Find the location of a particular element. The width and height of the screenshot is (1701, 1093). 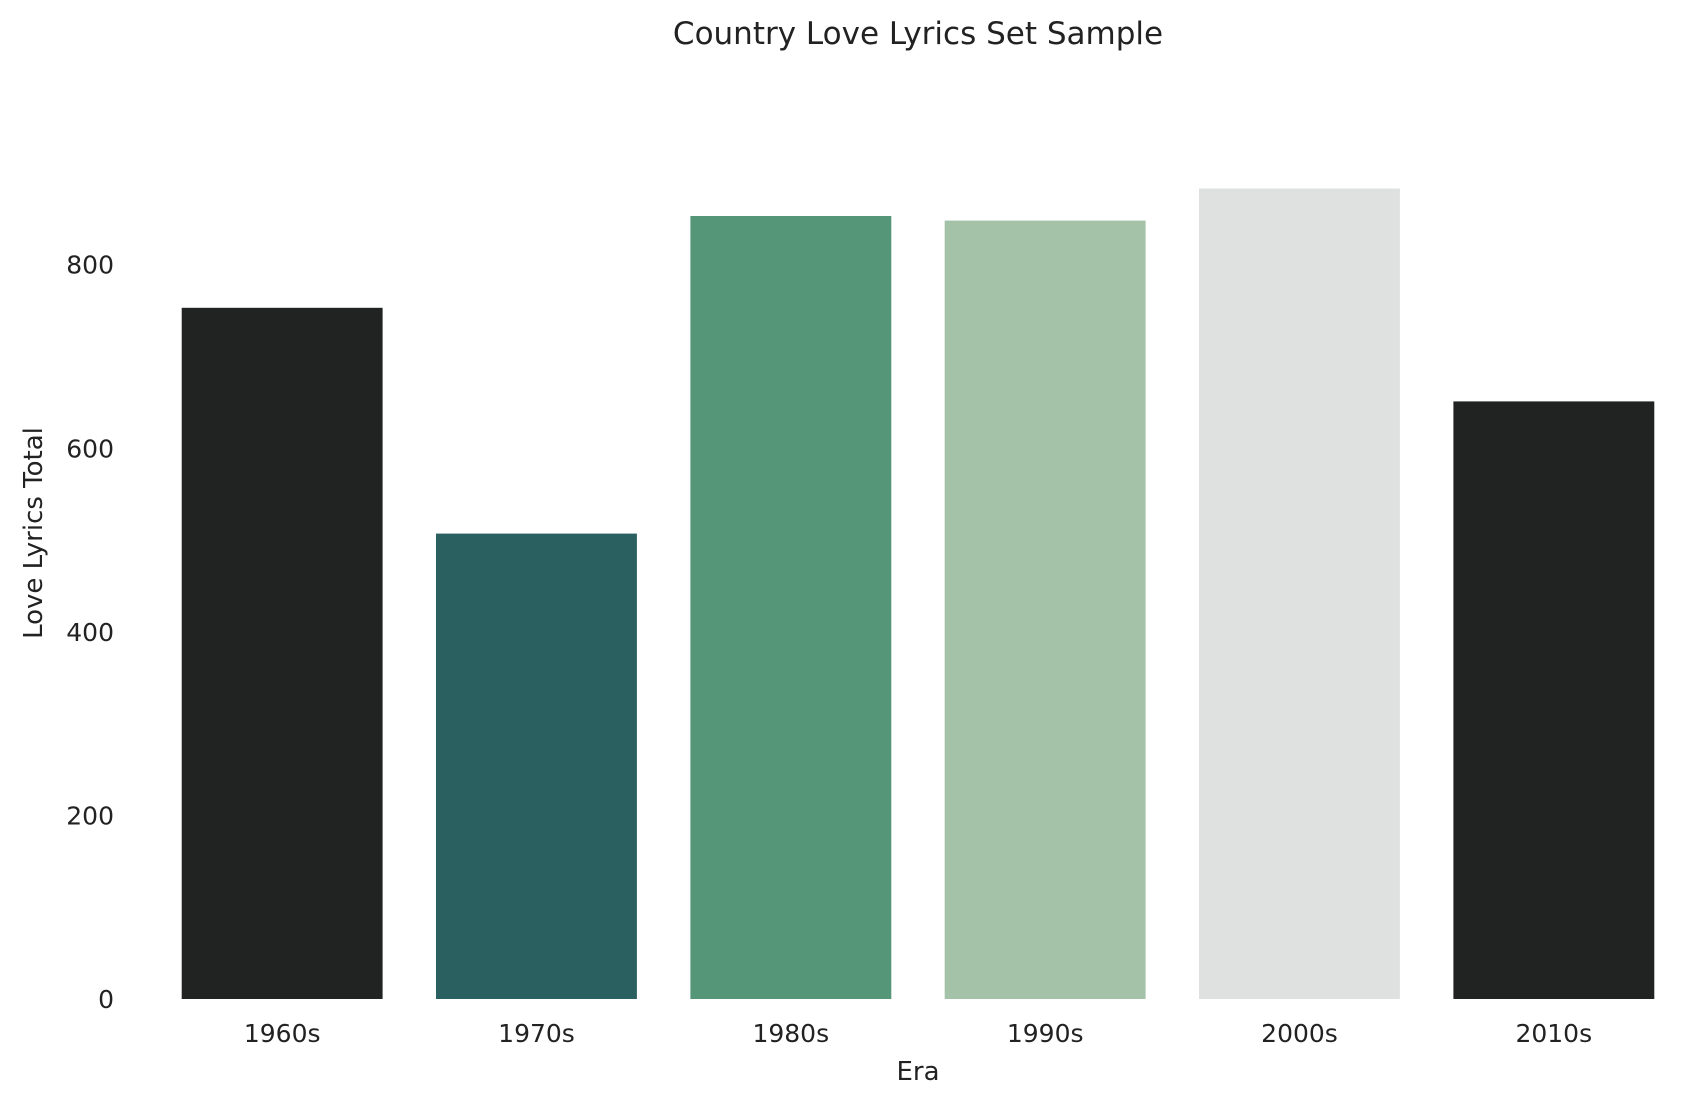

x-tick-label-2010s: 2010s is located at coordinates (1553, 1033).